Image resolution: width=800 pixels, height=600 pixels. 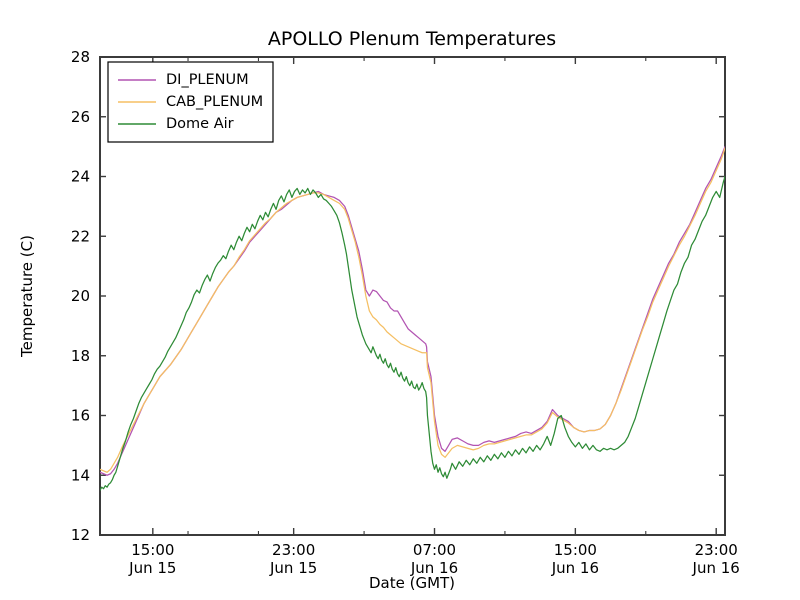 What do you see at coordinates (214, 102) in the screenshot?
I see `legend-label-cab-plenum: CAB_PLENUM` at bounding box center [214, 102].